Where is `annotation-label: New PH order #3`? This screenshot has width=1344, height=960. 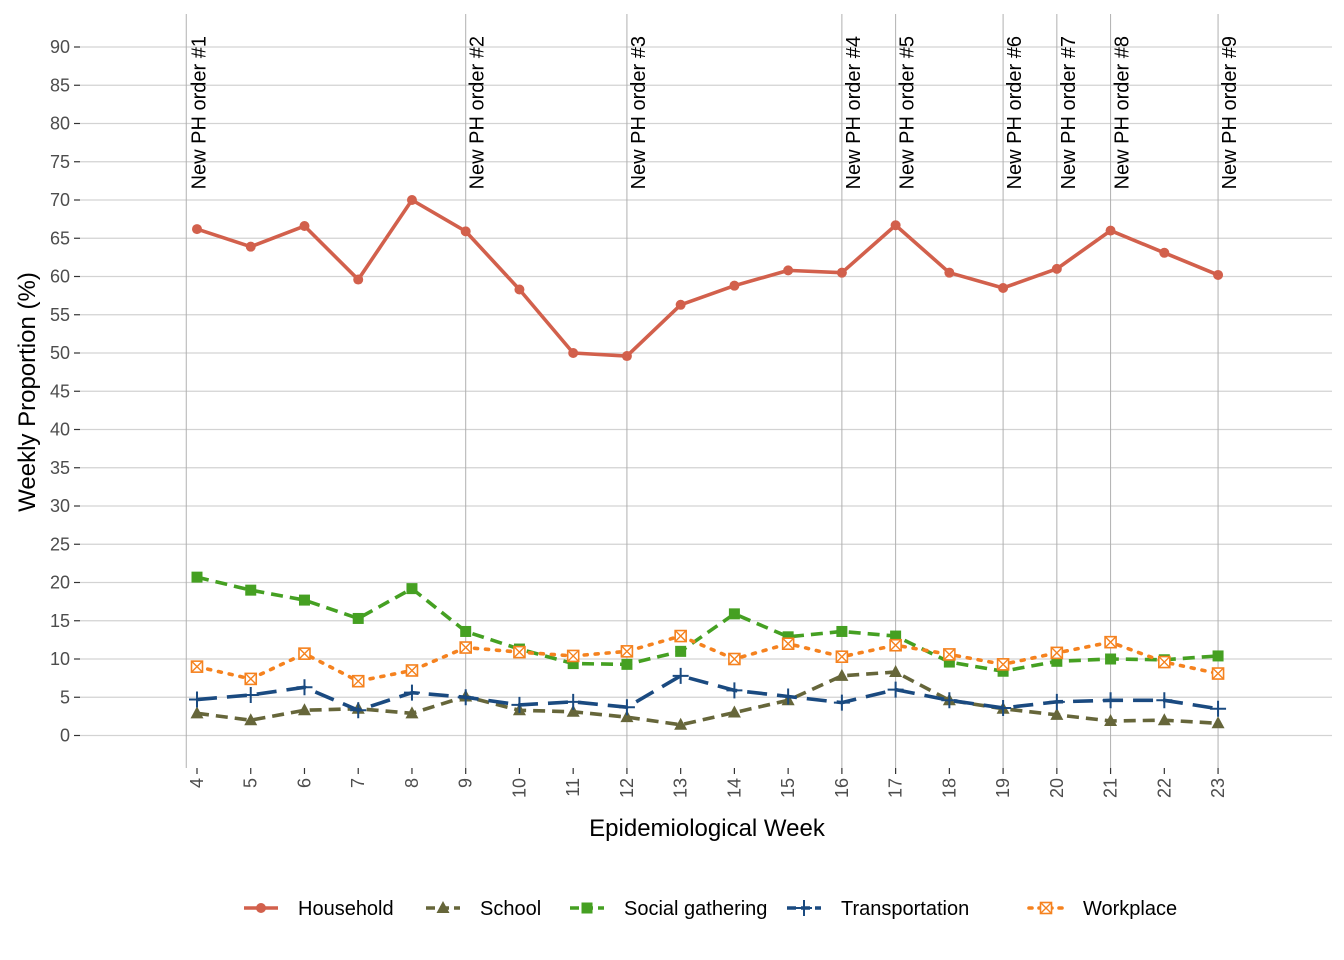
annotation-label: New PH order #3 is located at coordinates (639, 112).